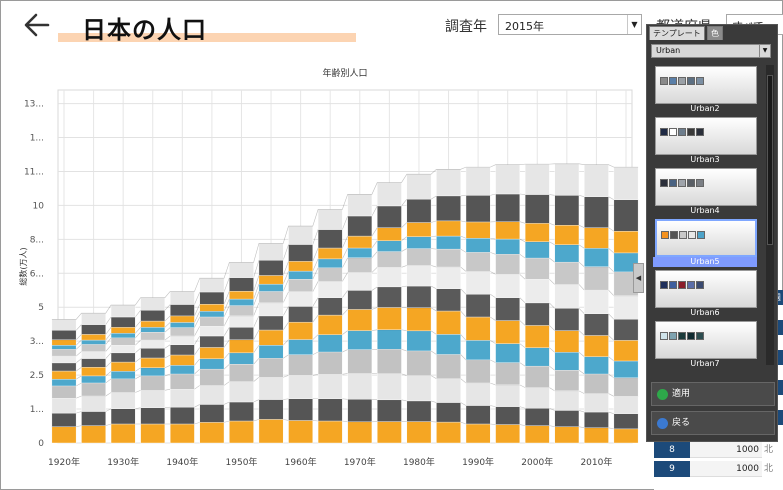 This screenshot has height=490, width=783. What do you see at coordinates (770, 160) in the screenshot?
I see `scrollbar-thumb` at bounding box center [770, 160].